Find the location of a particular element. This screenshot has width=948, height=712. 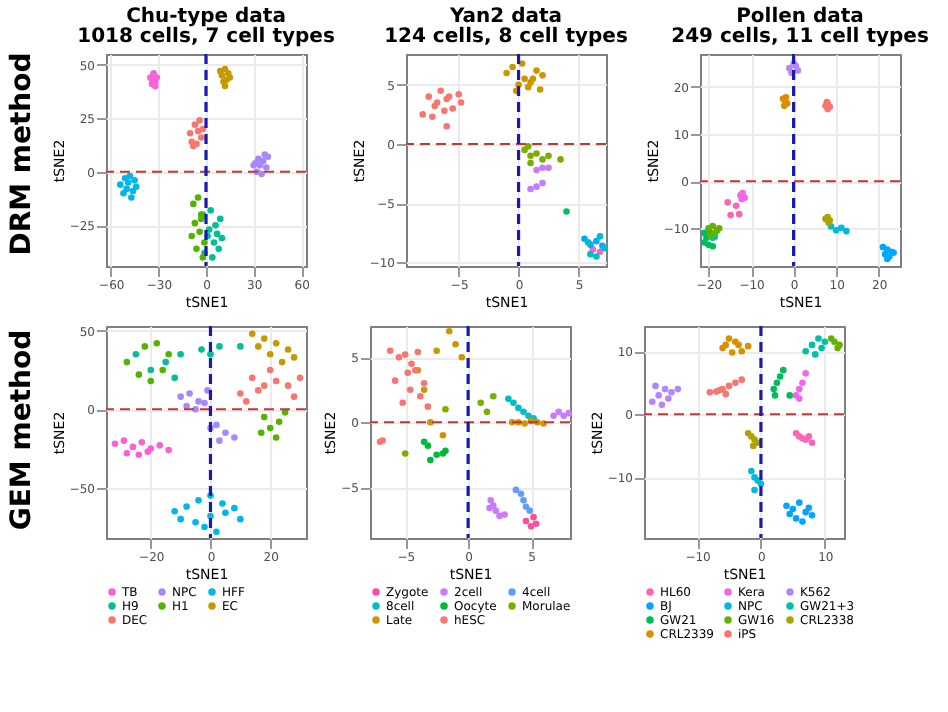

chart-title: Chu-type data is located at coordinates (206, 17).